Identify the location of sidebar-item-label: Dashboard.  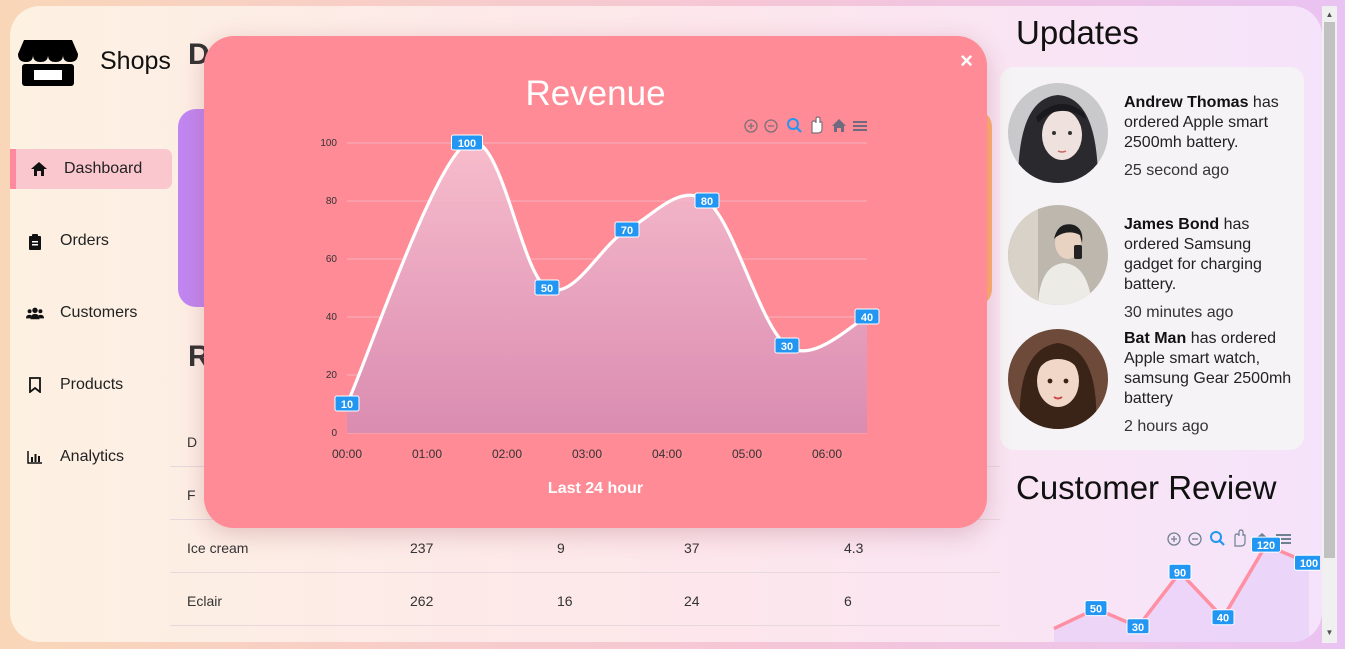
(103, 168).